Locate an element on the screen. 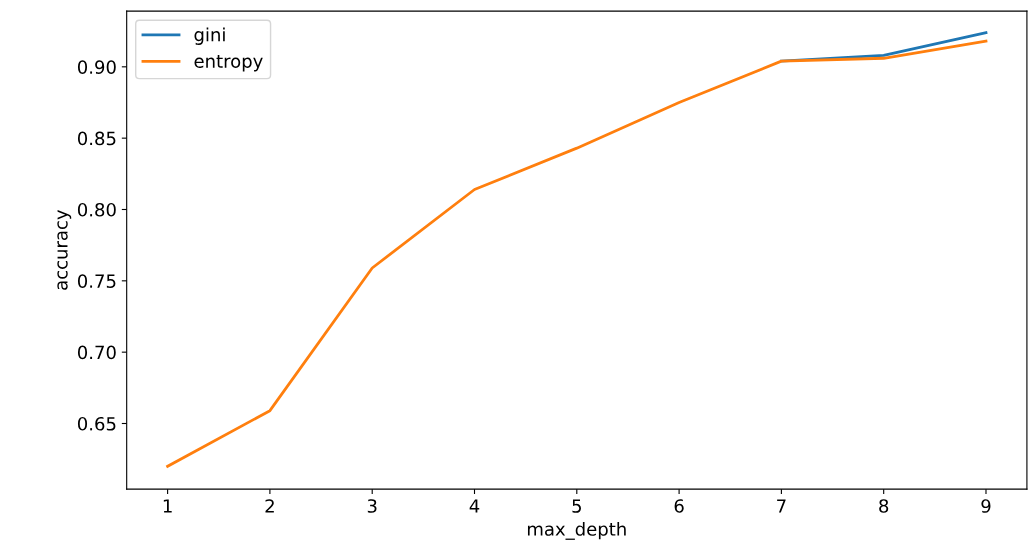  y-tick-label: 0.75 is located at coordinates (96, 281).